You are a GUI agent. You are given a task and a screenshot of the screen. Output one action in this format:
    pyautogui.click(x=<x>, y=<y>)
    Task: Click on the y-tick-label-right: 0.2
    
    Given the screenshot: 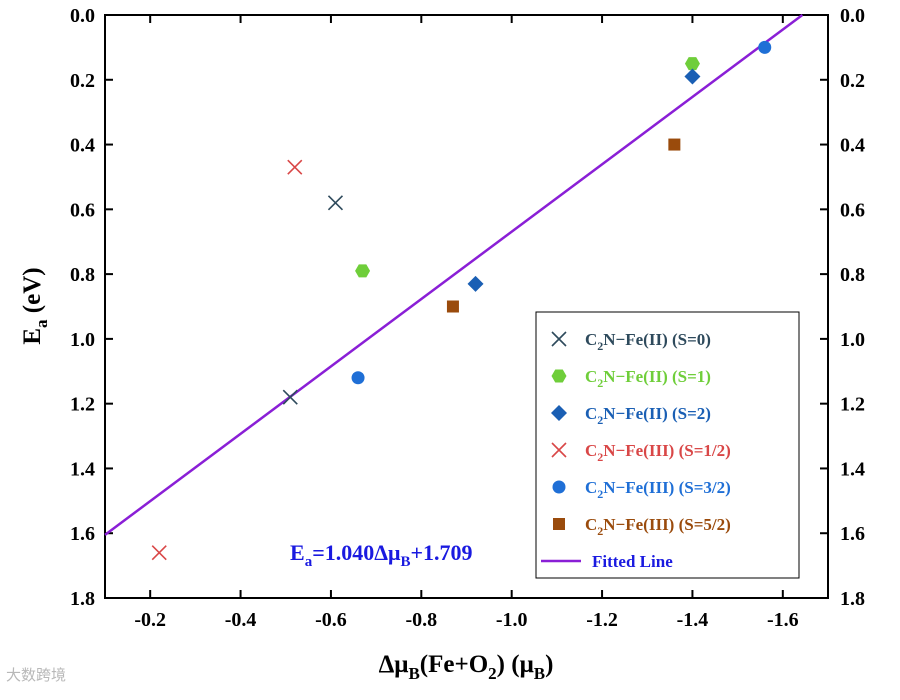 What is the action you would take?
    pyautogui.click(x=852, y=81)
    